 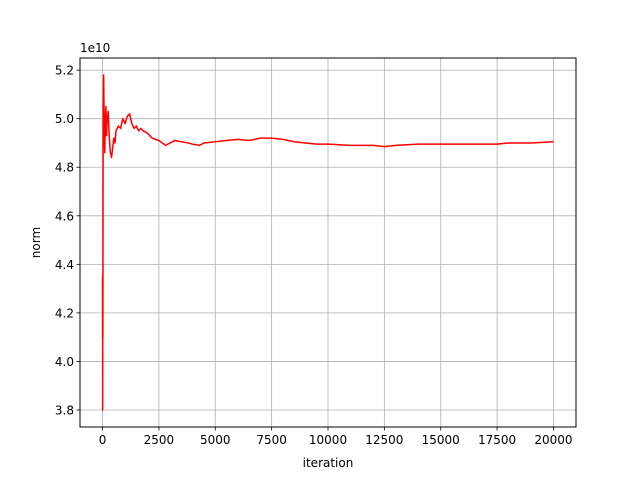 I want to click on x-tick-label: 15000, so click(x=441, y=440).